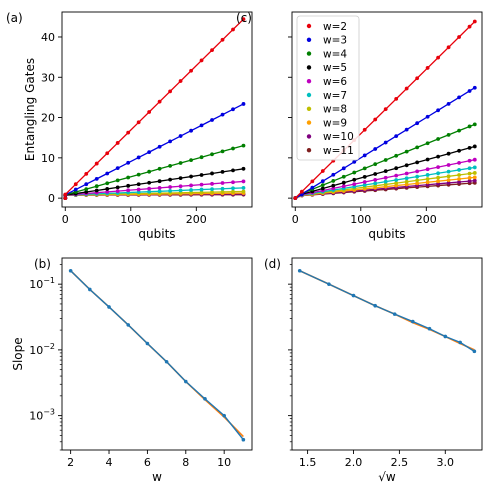  I want to click on x-tick-label: 0, so click(65, 219).